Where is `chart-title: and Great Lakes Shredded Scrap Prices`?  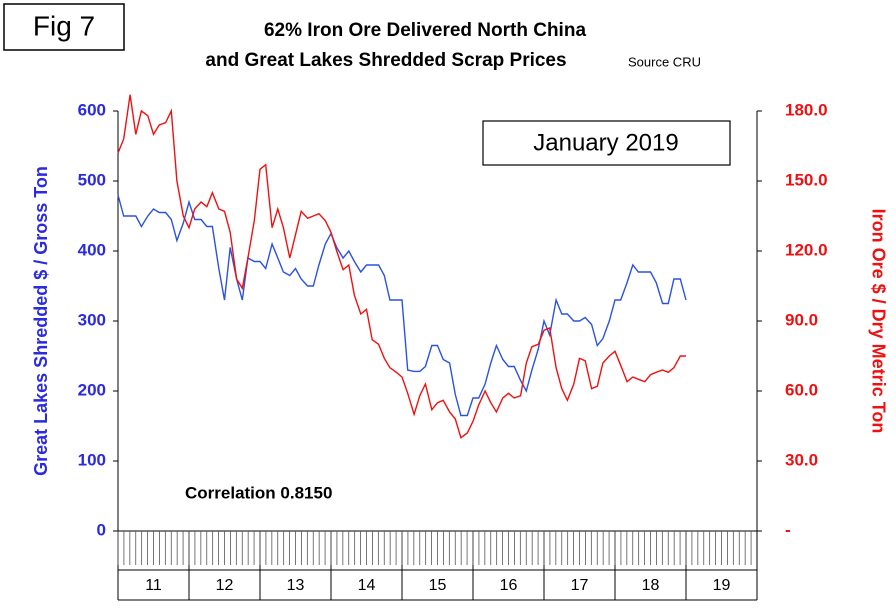
chart-title: and Great Lakes Shredded Scrap Prices is located at coordinates (385, 60).